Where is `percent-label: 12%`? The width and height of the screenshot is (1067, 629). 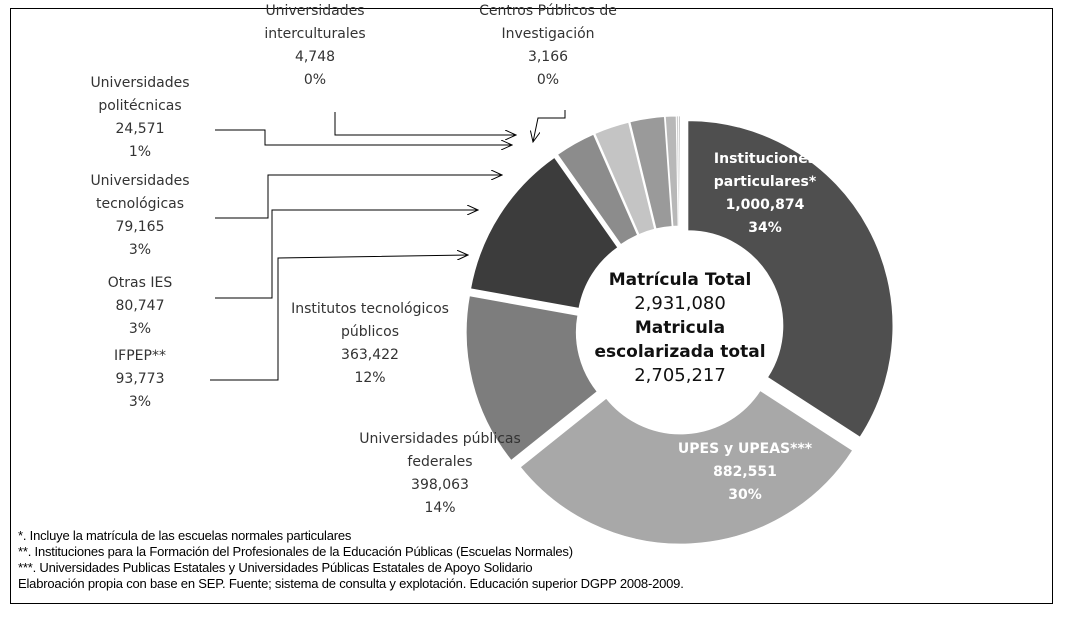 percent-label: 12% is located at coordinates (370, 378).